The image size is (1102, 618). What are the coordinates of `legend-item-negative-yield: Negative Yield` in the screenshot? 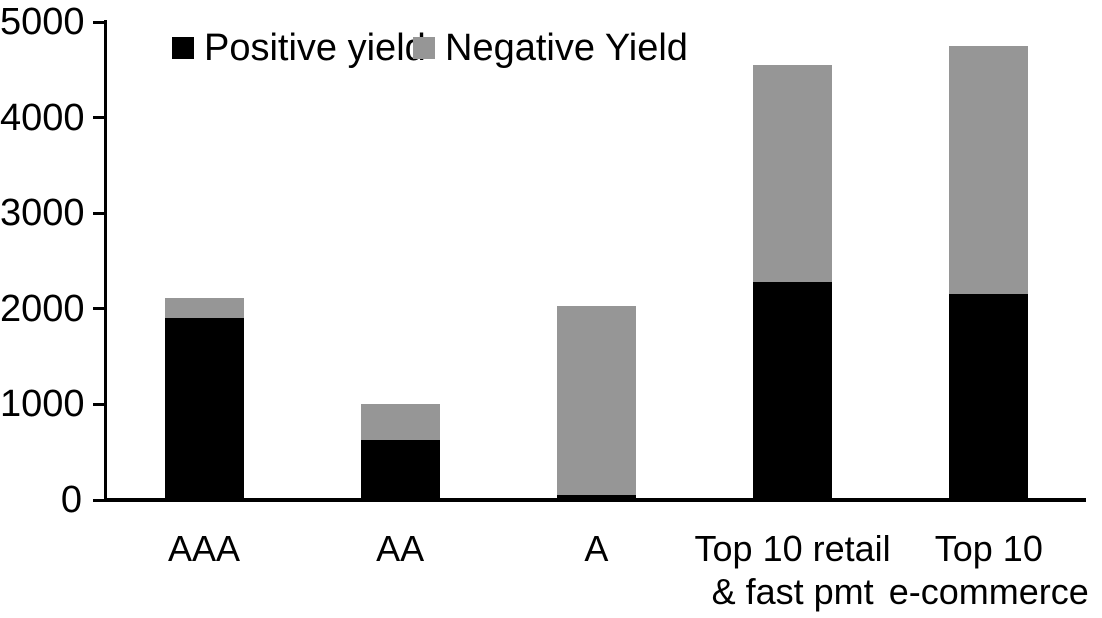 It's located at (550, 48).